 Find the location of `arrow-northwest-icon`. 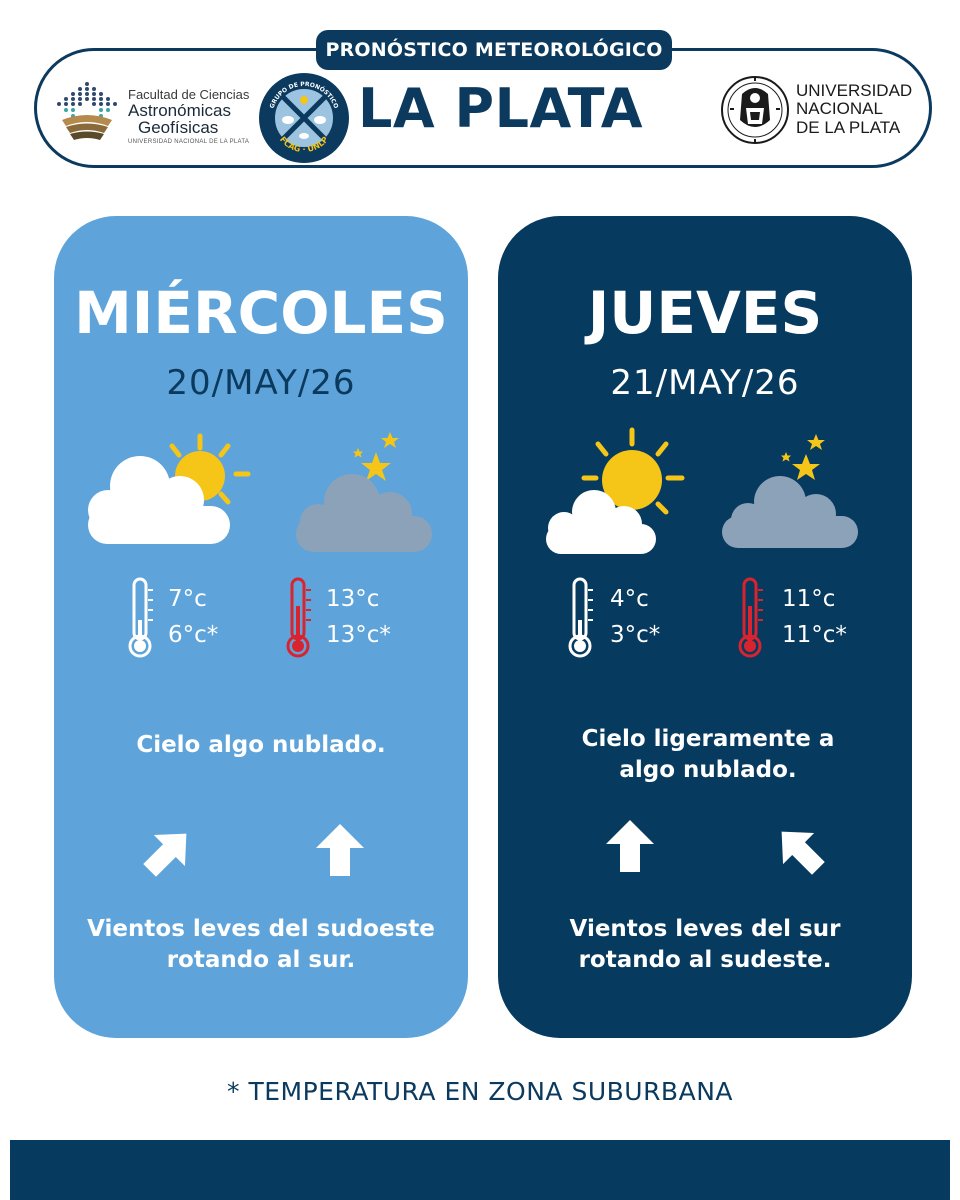

arrow-northwest-icon is located at coordinates (803, 853).